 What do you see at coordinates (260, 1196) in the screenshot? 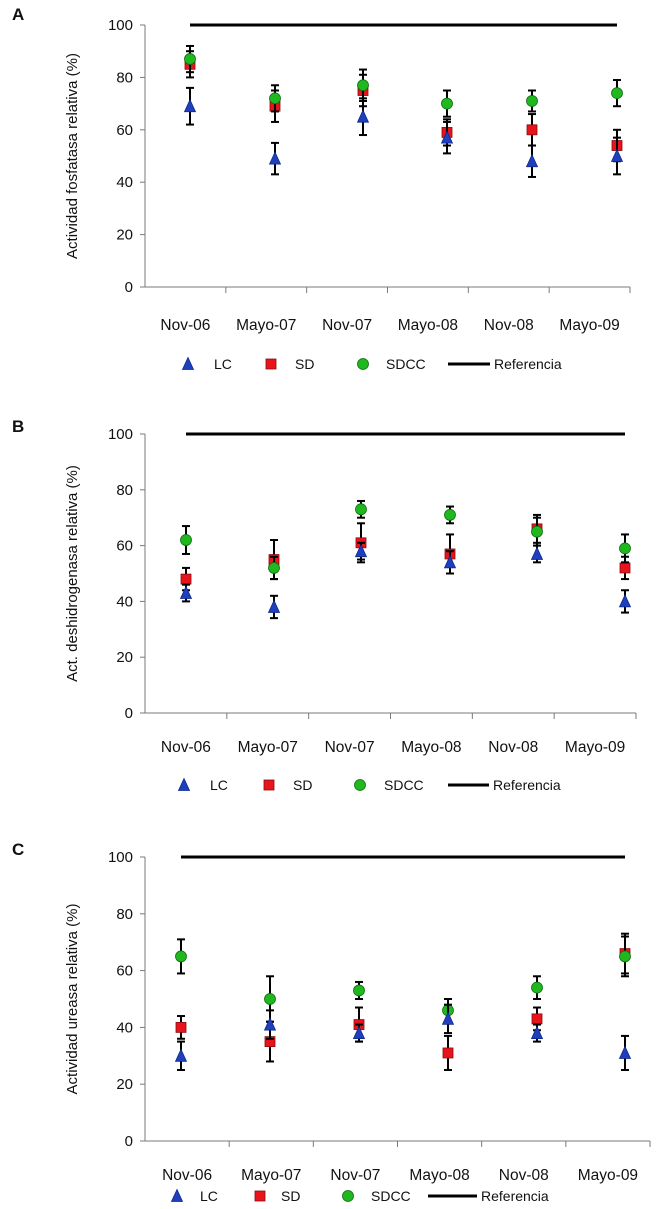
I see `legend-marker-sd` at bounding box center [260, 1196].